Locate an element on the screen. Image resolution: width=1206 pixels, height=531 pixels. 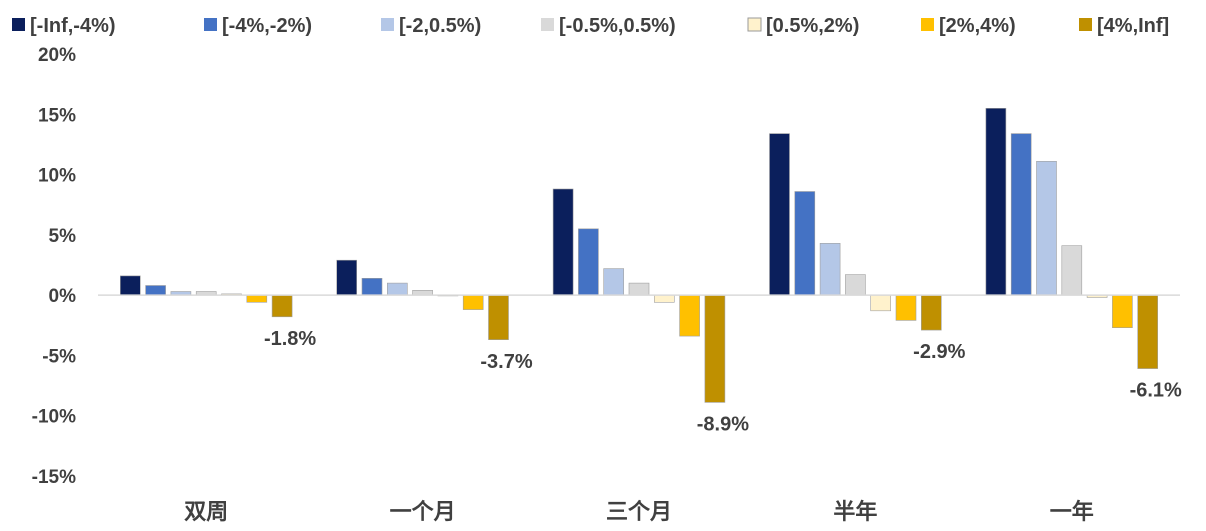
x-axis: 双周 一个月 三个月 半年 一年 is located at coordinates (639, 512).